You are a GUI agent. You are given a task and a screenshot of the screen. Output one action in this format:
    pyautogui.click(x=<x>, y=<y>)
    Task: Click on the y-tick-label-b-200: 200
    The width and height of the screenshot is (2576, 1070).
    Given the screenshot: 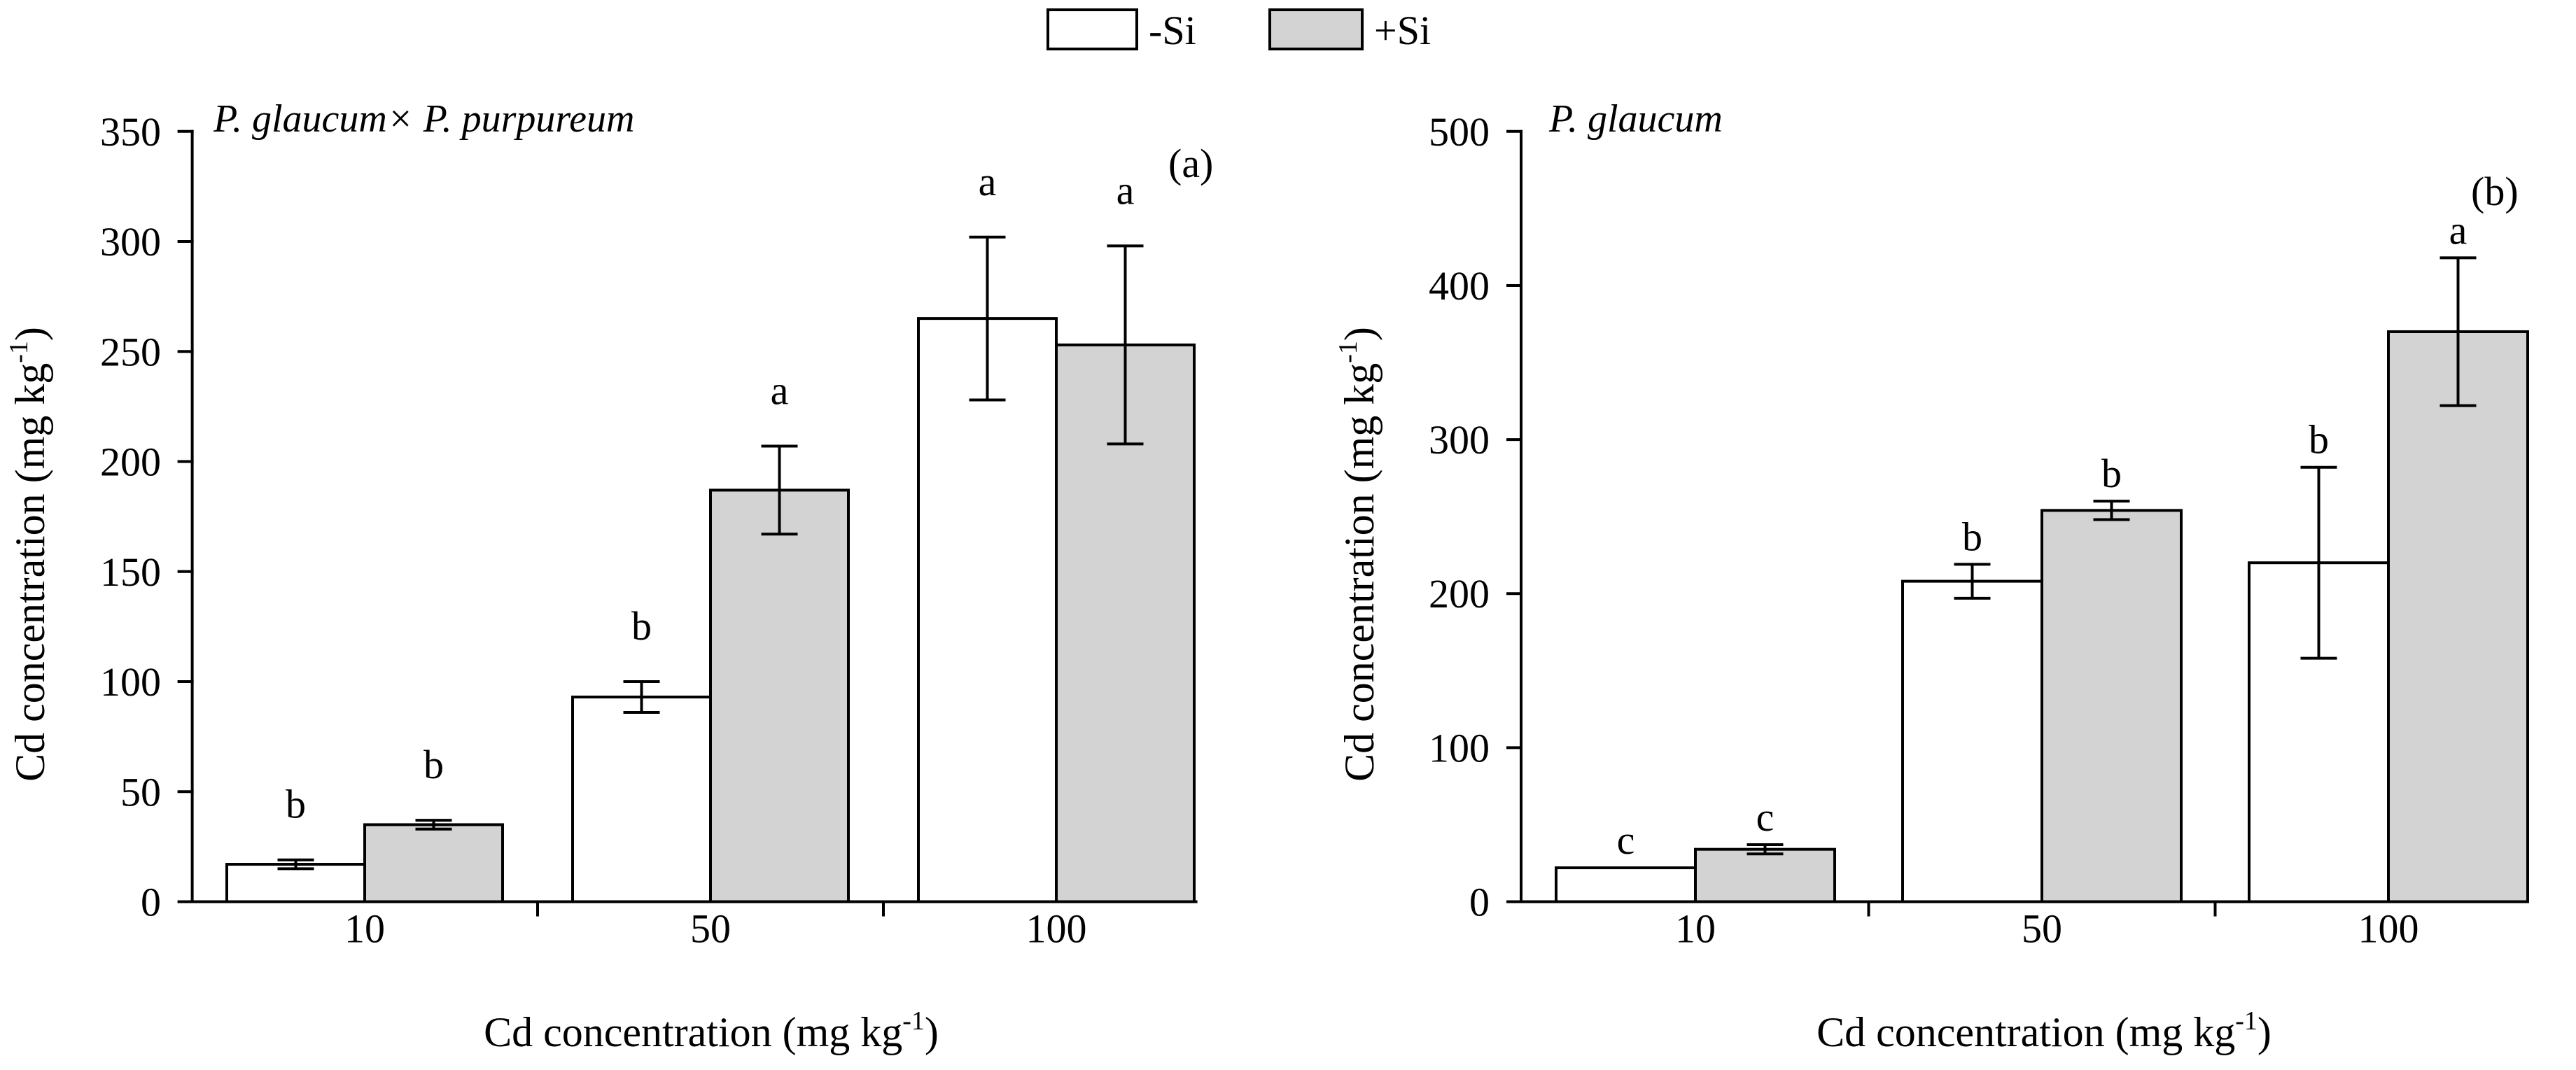 What is the action you would take?
    pyautogui.click(x=1459, y=594)
    